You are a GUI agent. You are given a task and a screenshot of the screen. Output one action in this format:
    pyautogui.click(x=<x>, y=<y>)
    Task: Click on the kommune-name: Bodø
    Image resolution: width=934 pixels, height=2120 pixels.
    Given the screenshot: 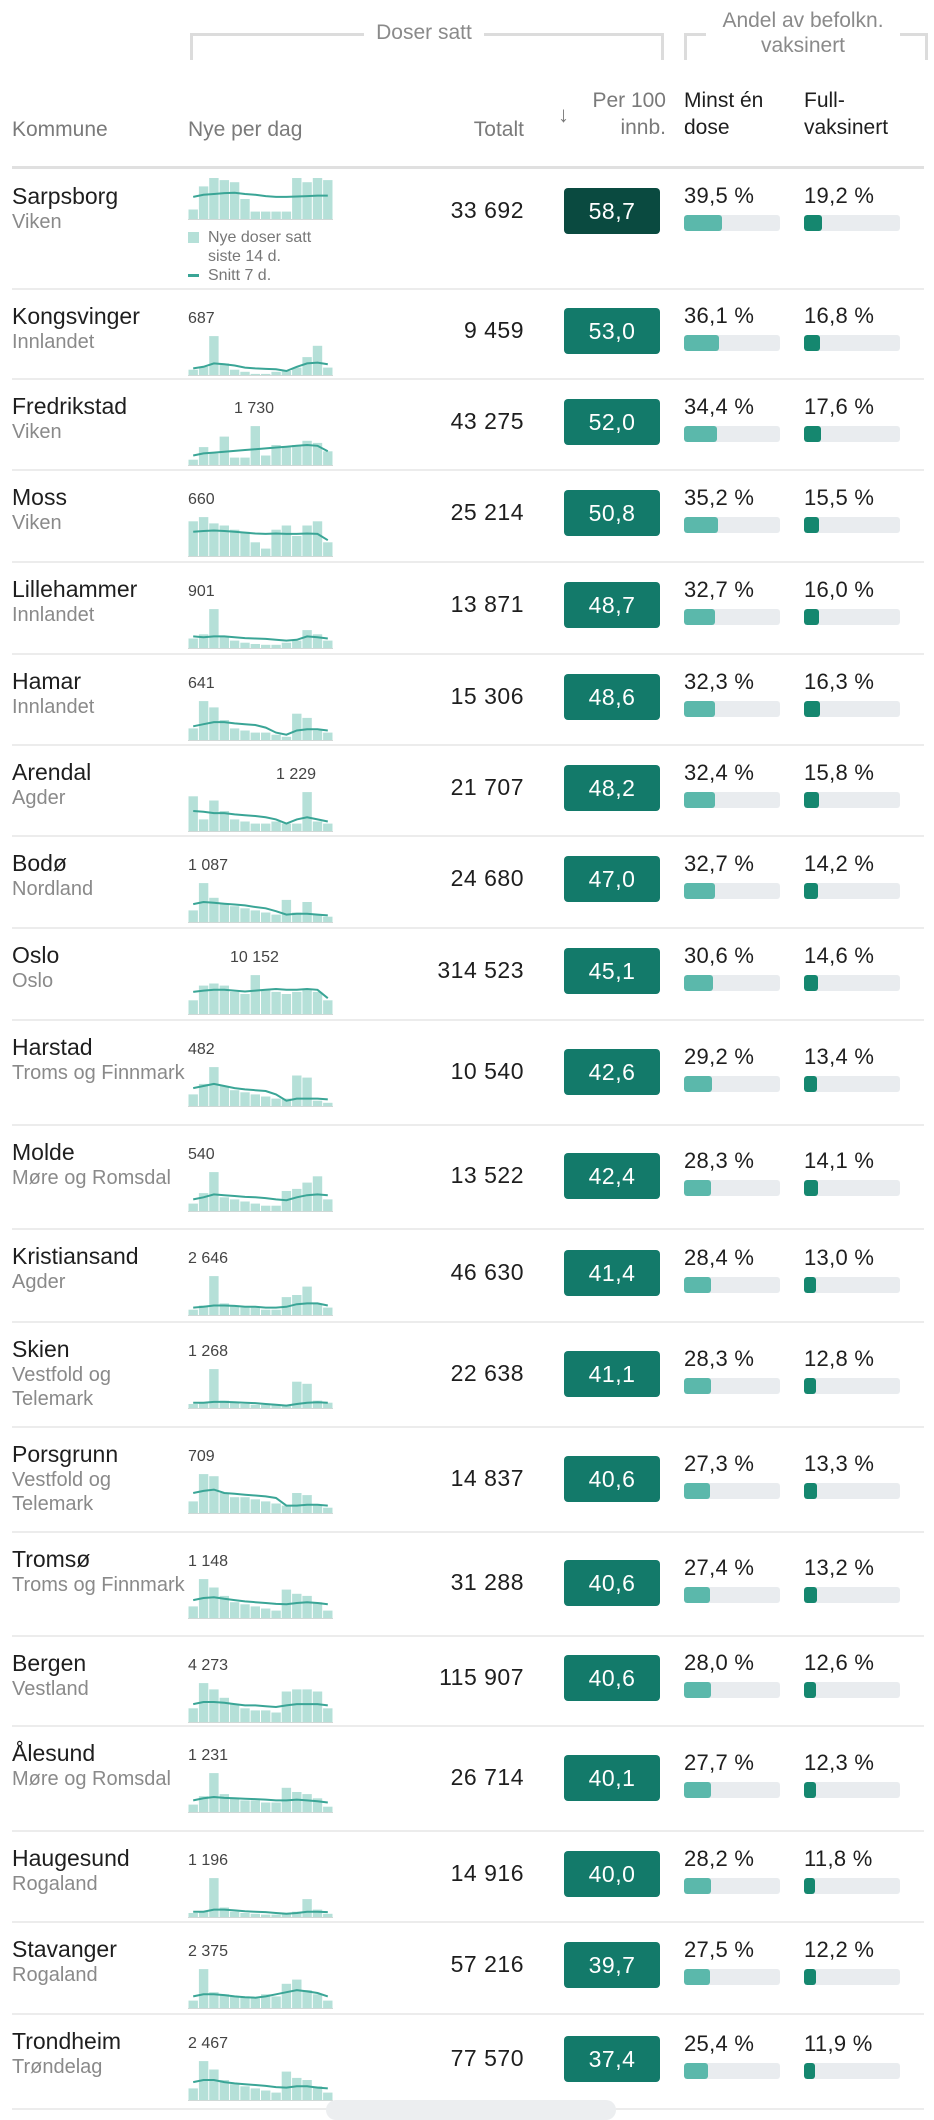 What is the action you would take?
    pyautogui.click(x=39, y=863)
    